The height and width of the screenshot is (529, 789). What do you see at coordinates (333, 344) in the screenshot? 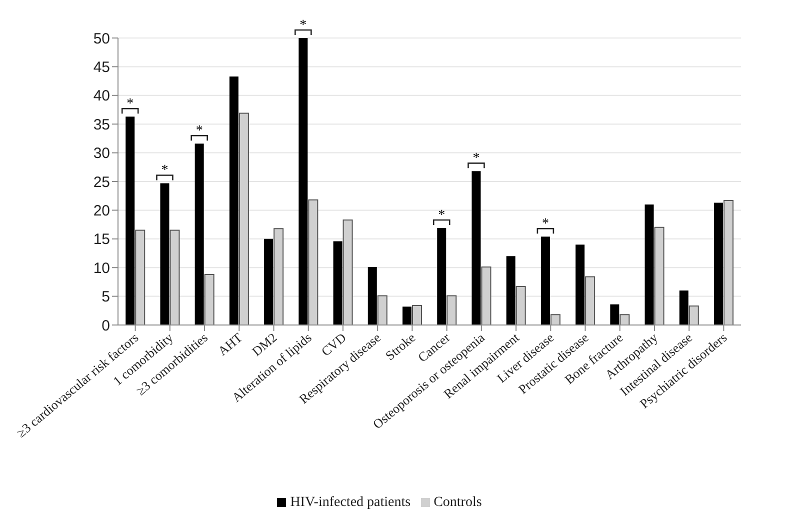
I see `x-tick-label: CVD` at bounding box center [333, 344].